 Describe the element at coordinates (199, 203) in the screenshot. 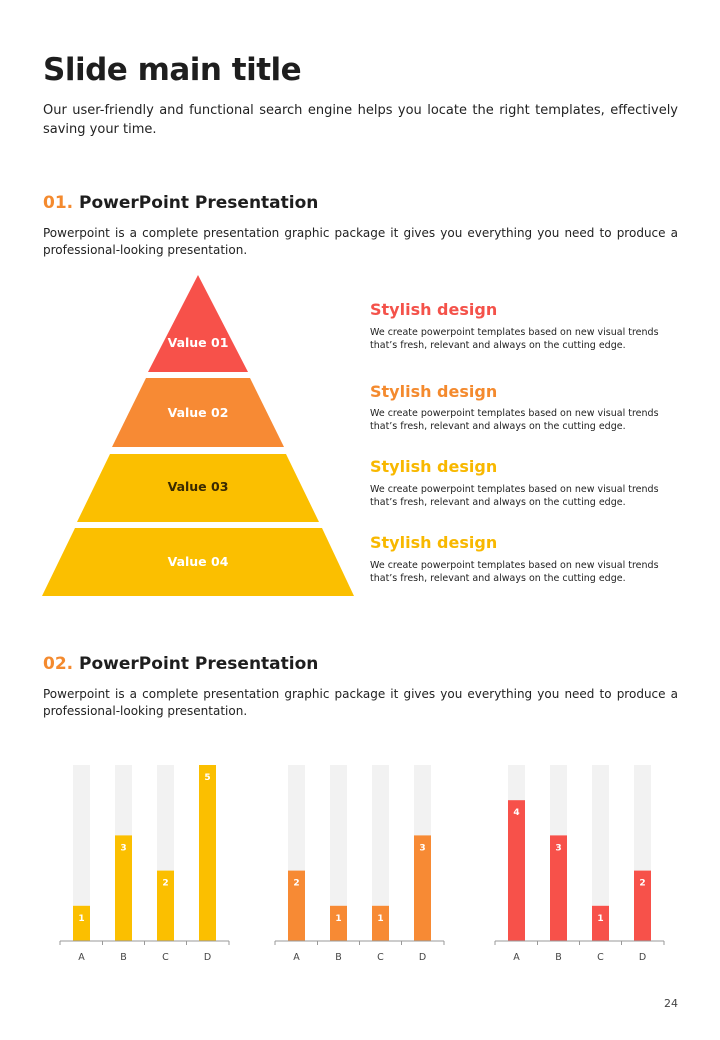

I see `section1-title: PowerPoint Presentation` at that location.